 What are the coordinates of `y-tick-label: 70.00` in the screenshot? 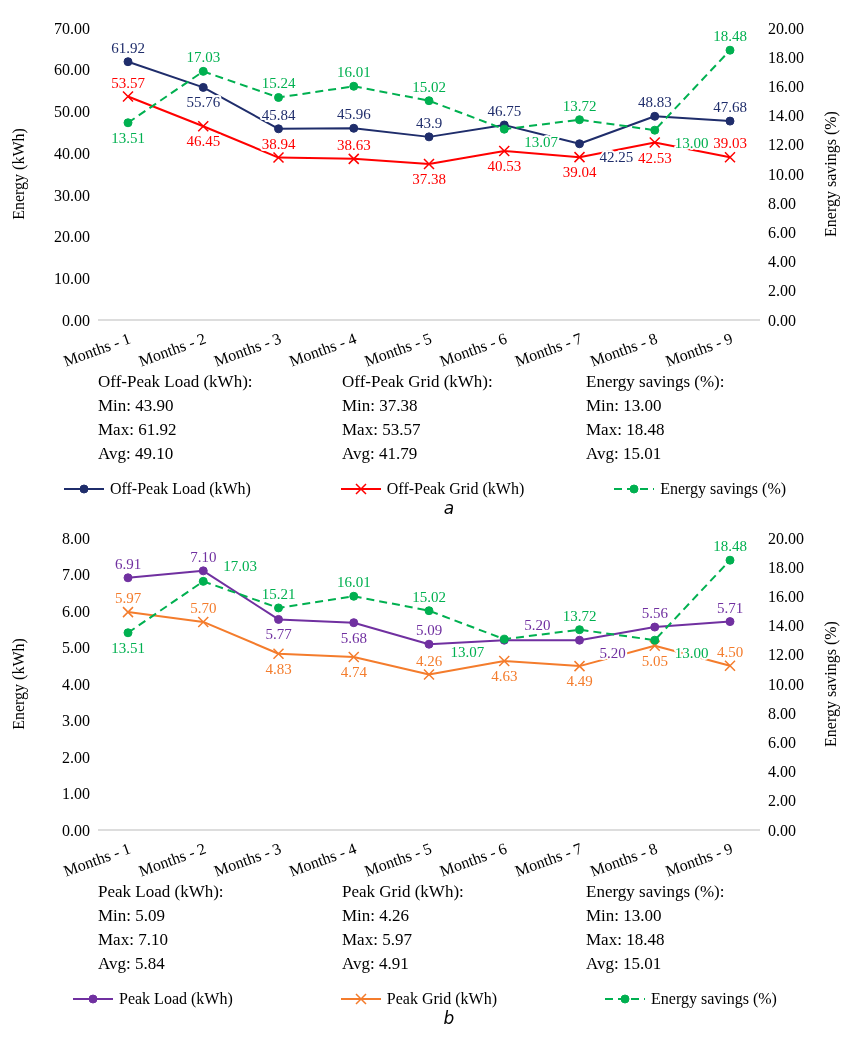 It's located at (72, 28).